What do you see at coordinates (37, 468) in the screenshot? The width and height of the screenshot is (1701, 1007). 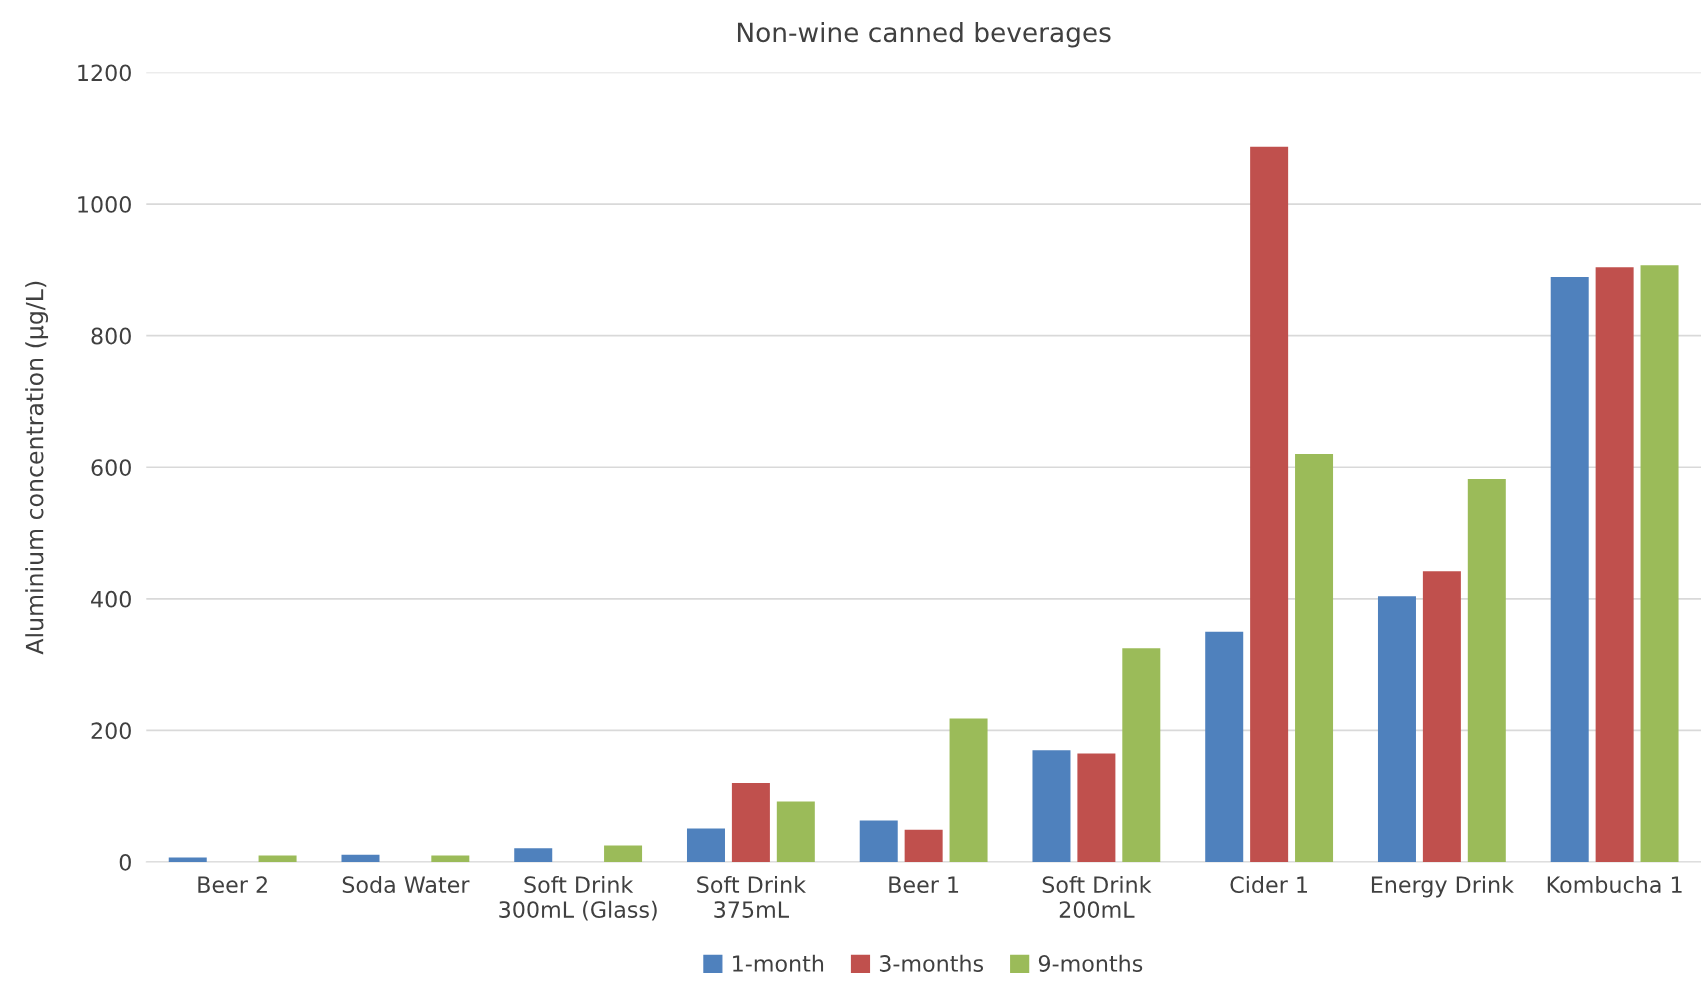 I see `y-axis-title: Aluminium concentration (µg/L)` at bounding box center [37, 468].